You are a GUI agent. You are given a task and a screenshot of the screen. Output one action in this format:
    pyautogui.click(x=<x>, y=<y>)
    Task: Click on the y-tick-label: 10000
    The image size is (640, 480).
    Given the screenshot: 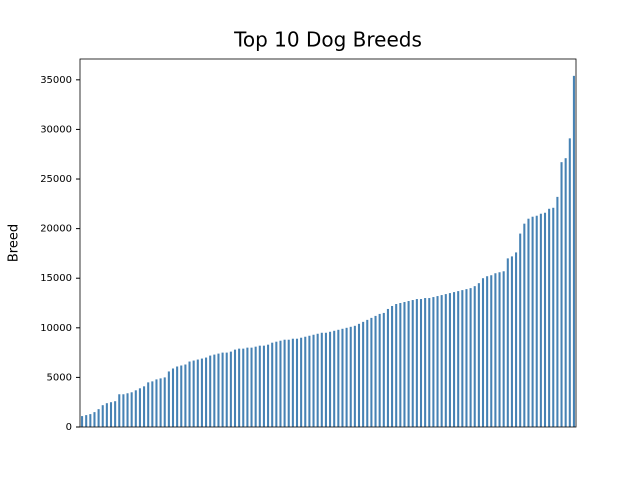 What is the action you would take?
    pyautogui.click(x=56, y=328)
    